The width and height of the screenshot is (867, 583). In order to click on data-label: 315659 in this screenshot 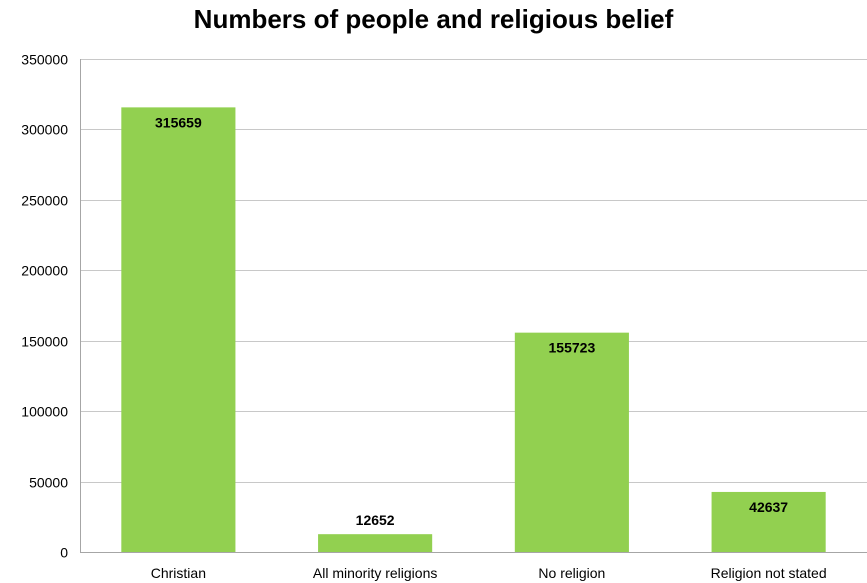, I will do `click(178, 122)`.